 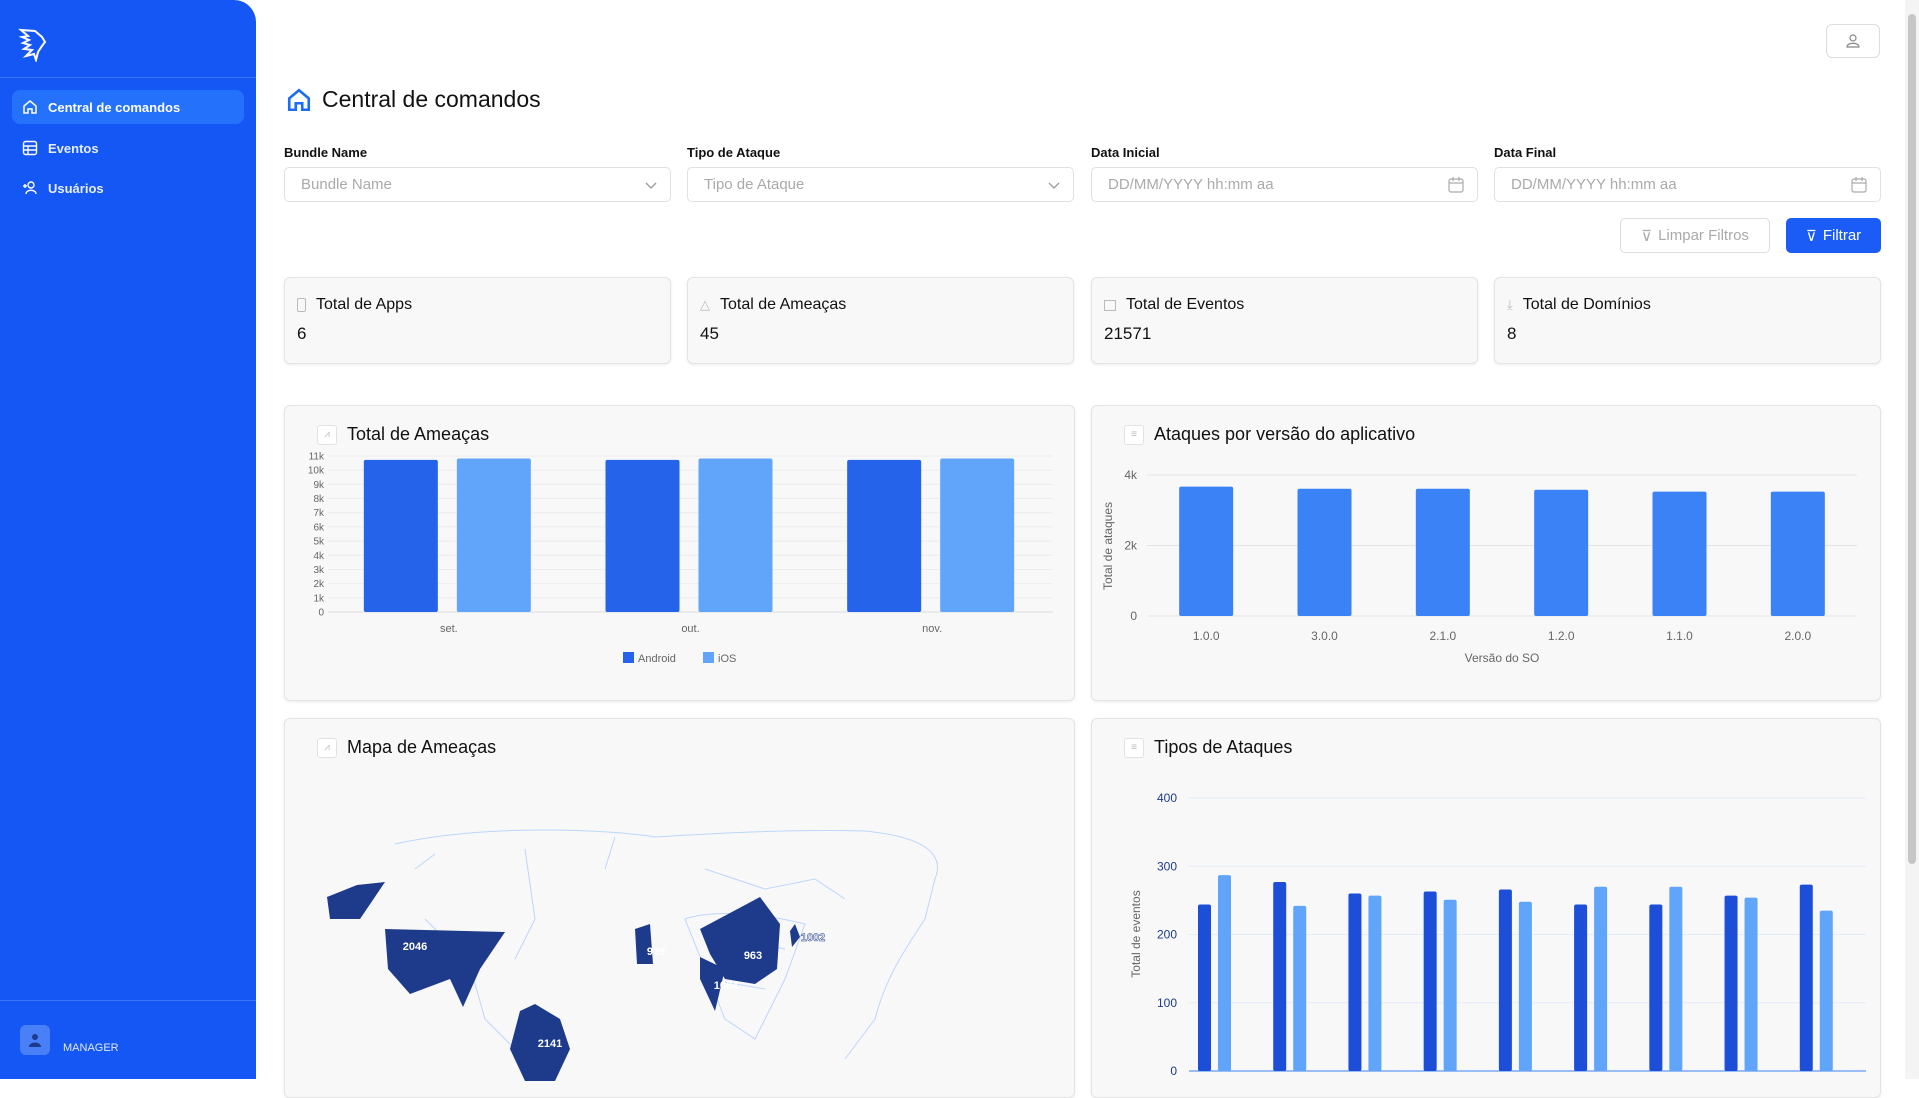 What do you see at coordinates (540, 1042) in the screenshot?
I see `brazil-region` at bounding box center [540, 1042].